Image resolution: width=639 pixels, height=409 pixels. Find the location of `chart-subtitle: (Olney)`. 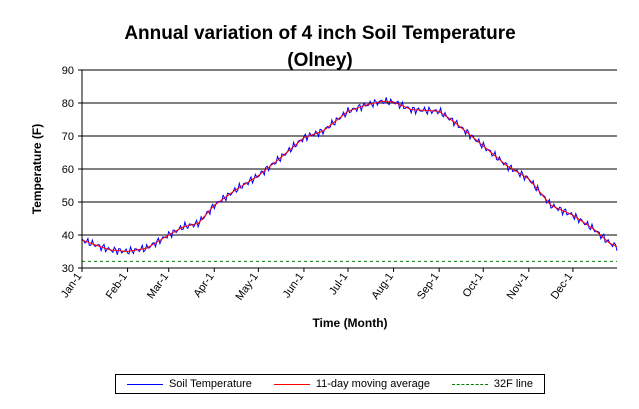

chart-subtitle: (Olney) is located at coordinates (319, 60).